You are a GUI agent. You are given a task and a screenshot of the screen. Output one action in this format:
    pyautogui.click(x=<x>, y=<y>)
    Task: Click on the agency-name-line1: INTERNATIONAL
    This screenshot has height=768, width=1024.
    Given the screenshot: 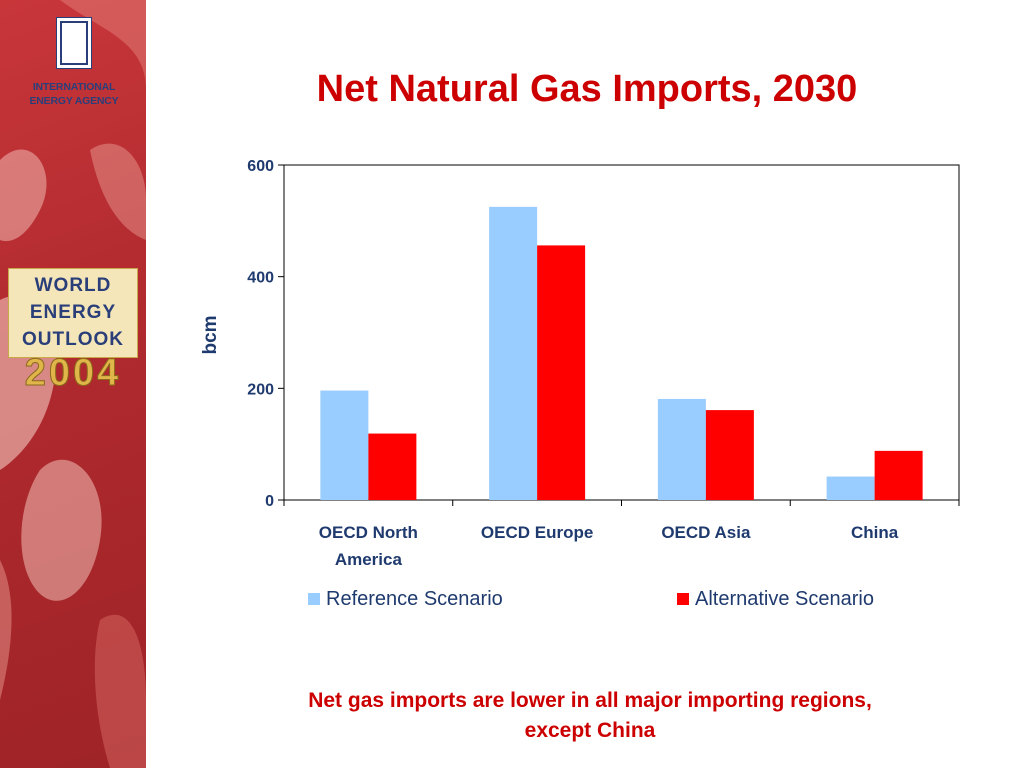 What is the action you would take?
    pyautogui.click(x=74, y=87)
    